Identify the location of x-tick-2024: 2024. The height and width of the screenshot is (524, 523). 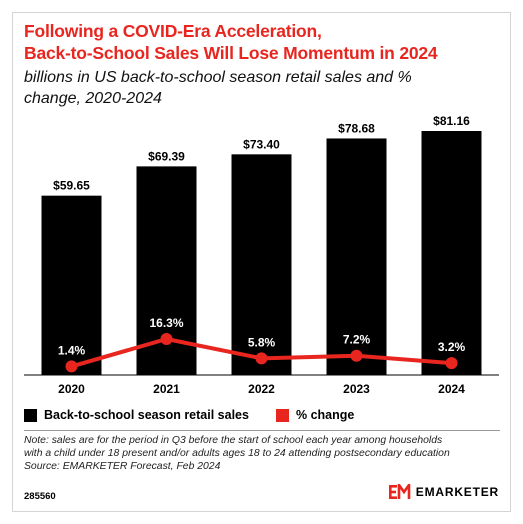
(451, 389).